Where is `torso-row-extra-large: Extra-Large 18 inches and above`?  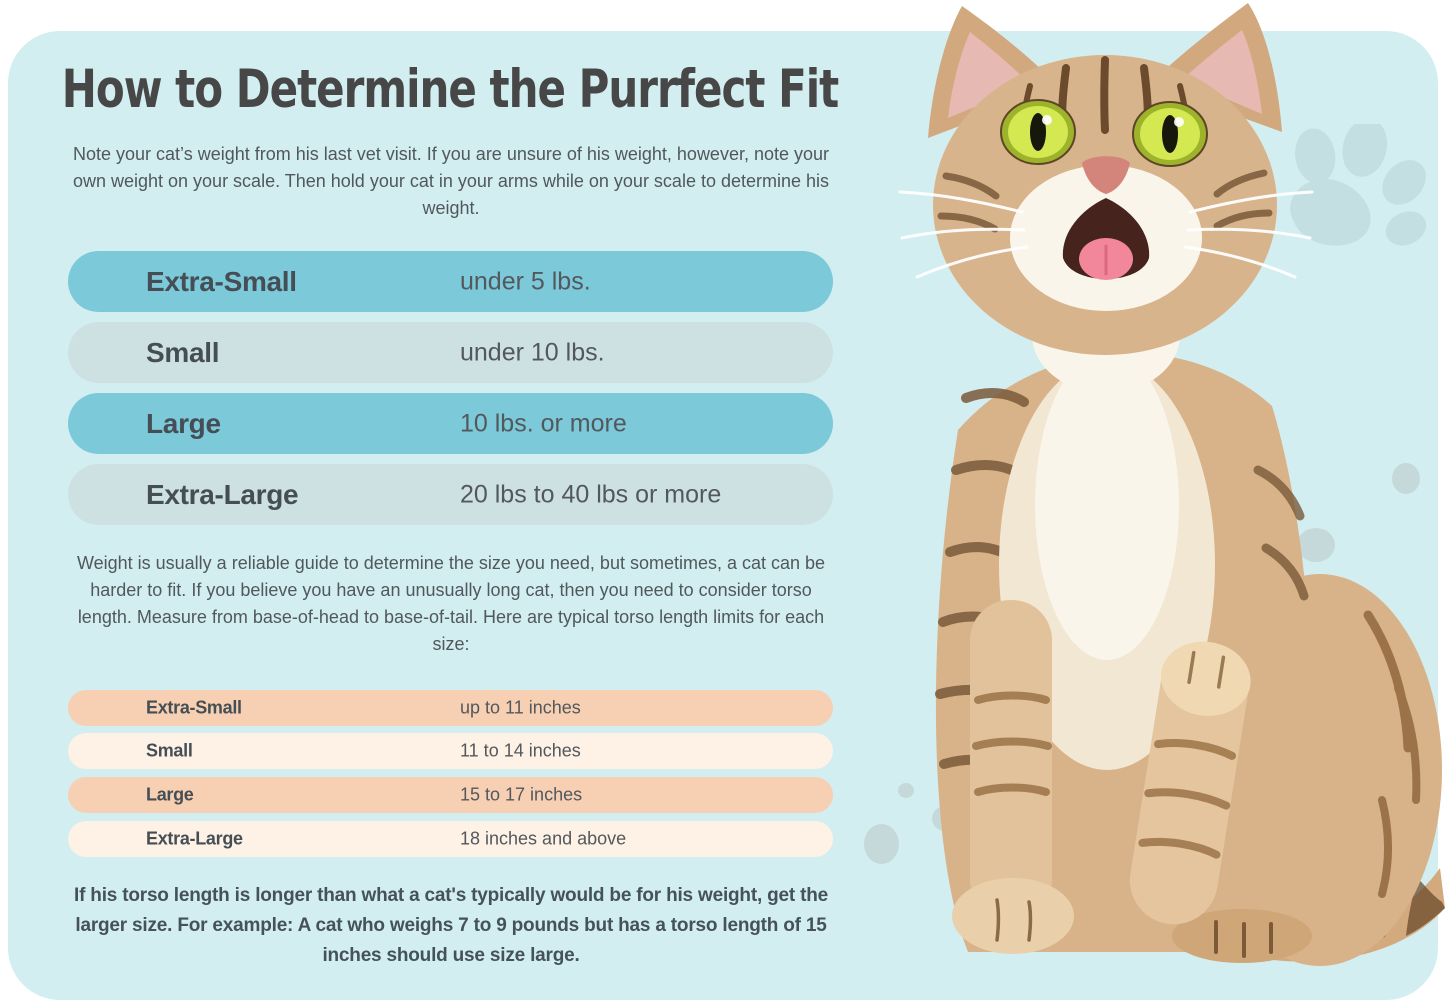
torso-row-extra-large: Extra-Large 18 inches and above is located at coordinates (450, 839).